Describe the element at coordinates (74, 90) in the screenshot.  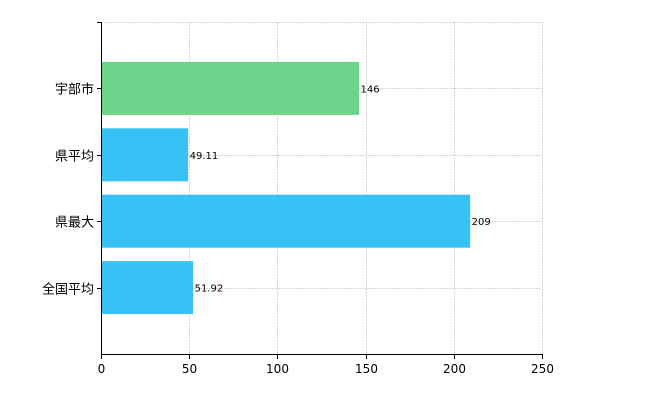
I see `y-tick-label: 宇部市` at that location.